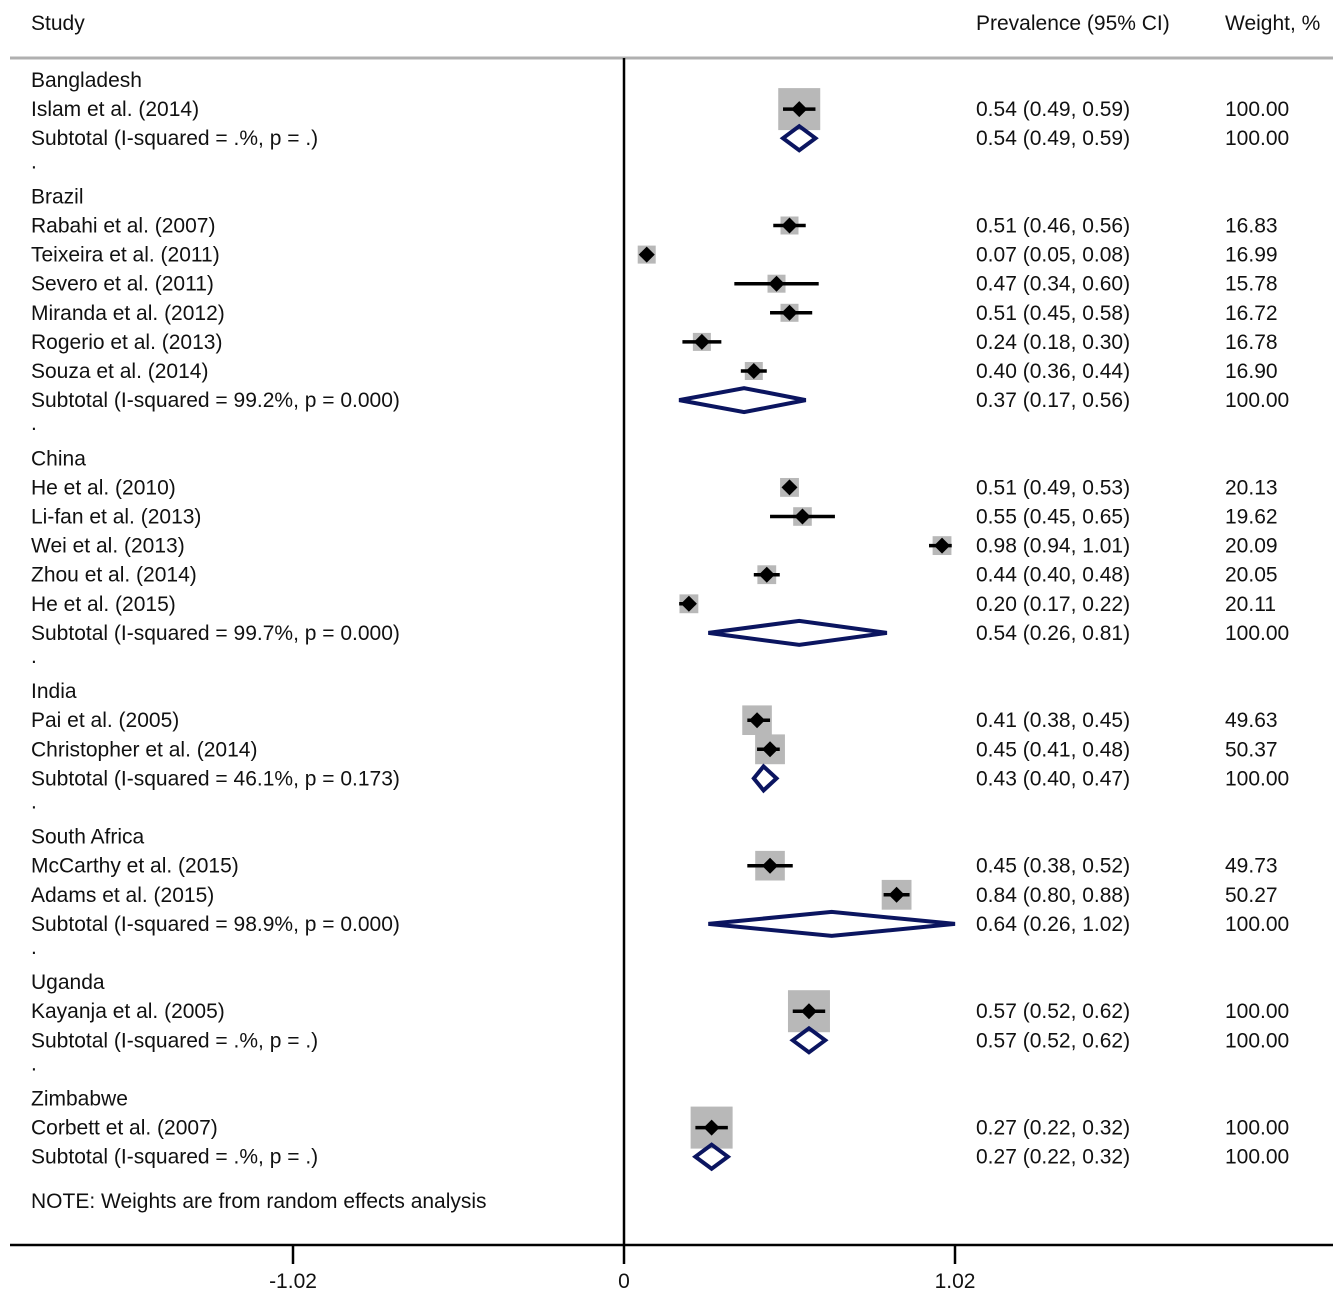 Image resolution: width=1338 pixels, height=1291 pixels. I want to click on study-ci-text: 0.98 (0.94, 1.01), so click(1053, 546).